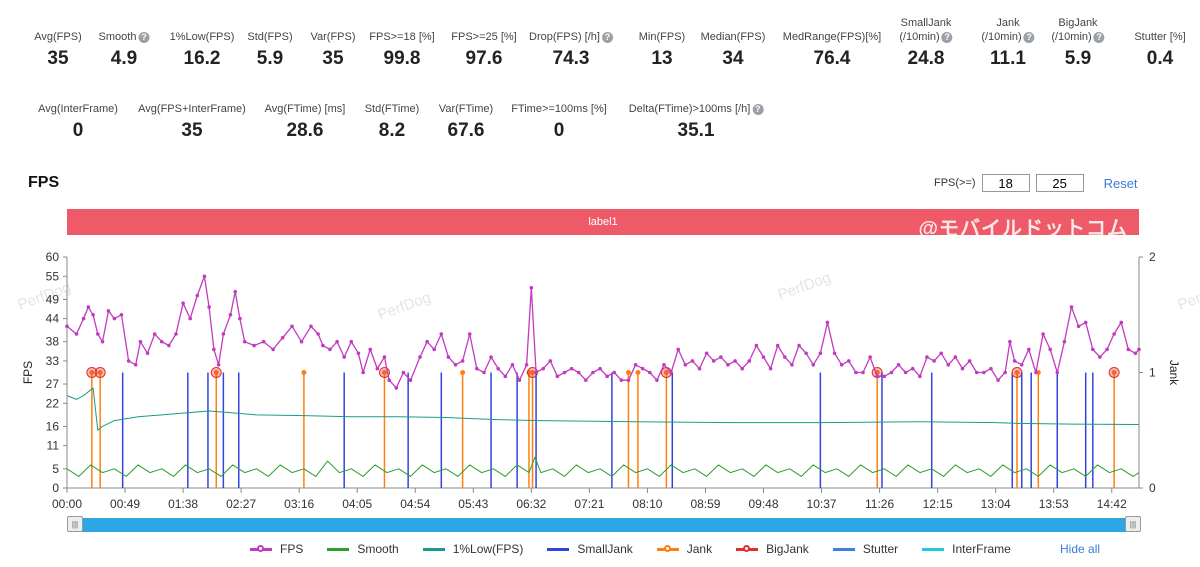 The height and width of the screenshot is (567, 1200). What do you see at coordinates (865, 549) in the screenshot?
I see `legend-item-stutter: Stutter` at bounding box center [865, 549].